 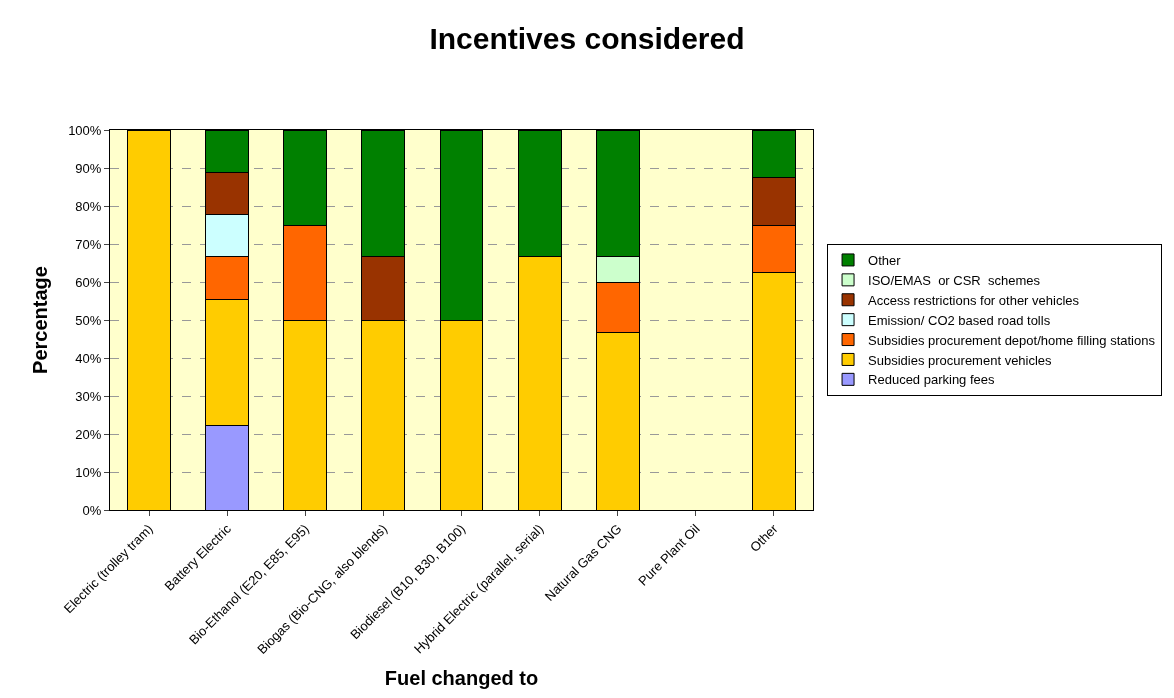 What do you see at coordinates (88, 358) in the screenshot?
I see `y-tick-label: 40%` at bounding box center [88, 358].